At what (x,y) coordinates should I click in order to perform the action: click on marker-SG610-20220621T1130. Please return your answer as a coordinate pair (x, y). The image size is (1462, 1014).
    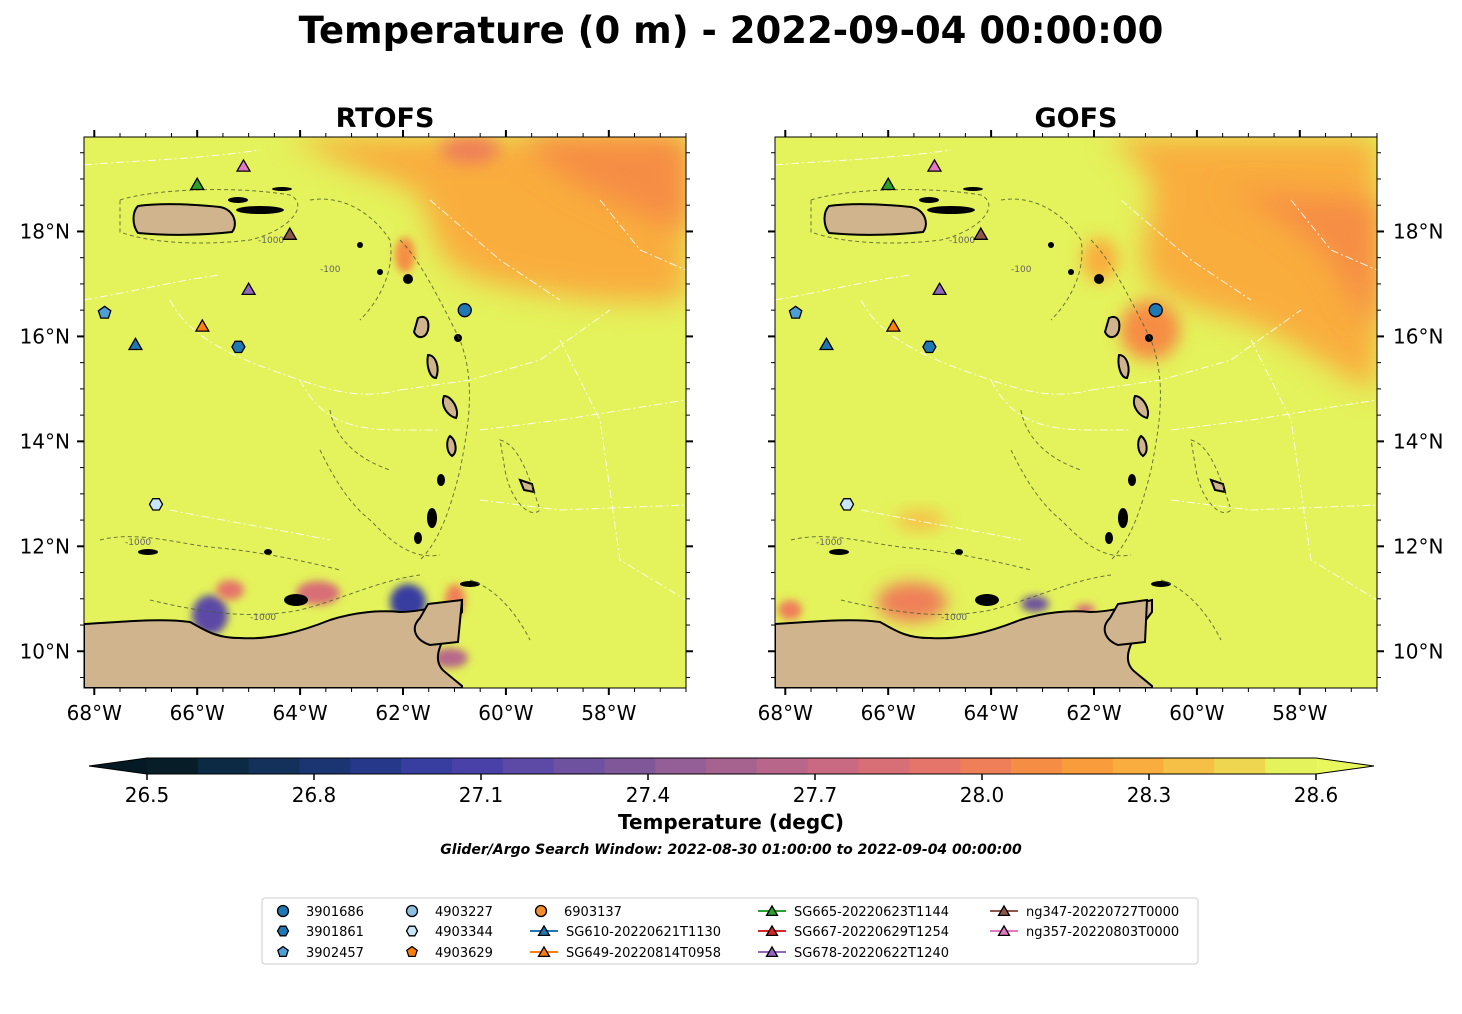
    Looking at the image, I should click on (826, 343).